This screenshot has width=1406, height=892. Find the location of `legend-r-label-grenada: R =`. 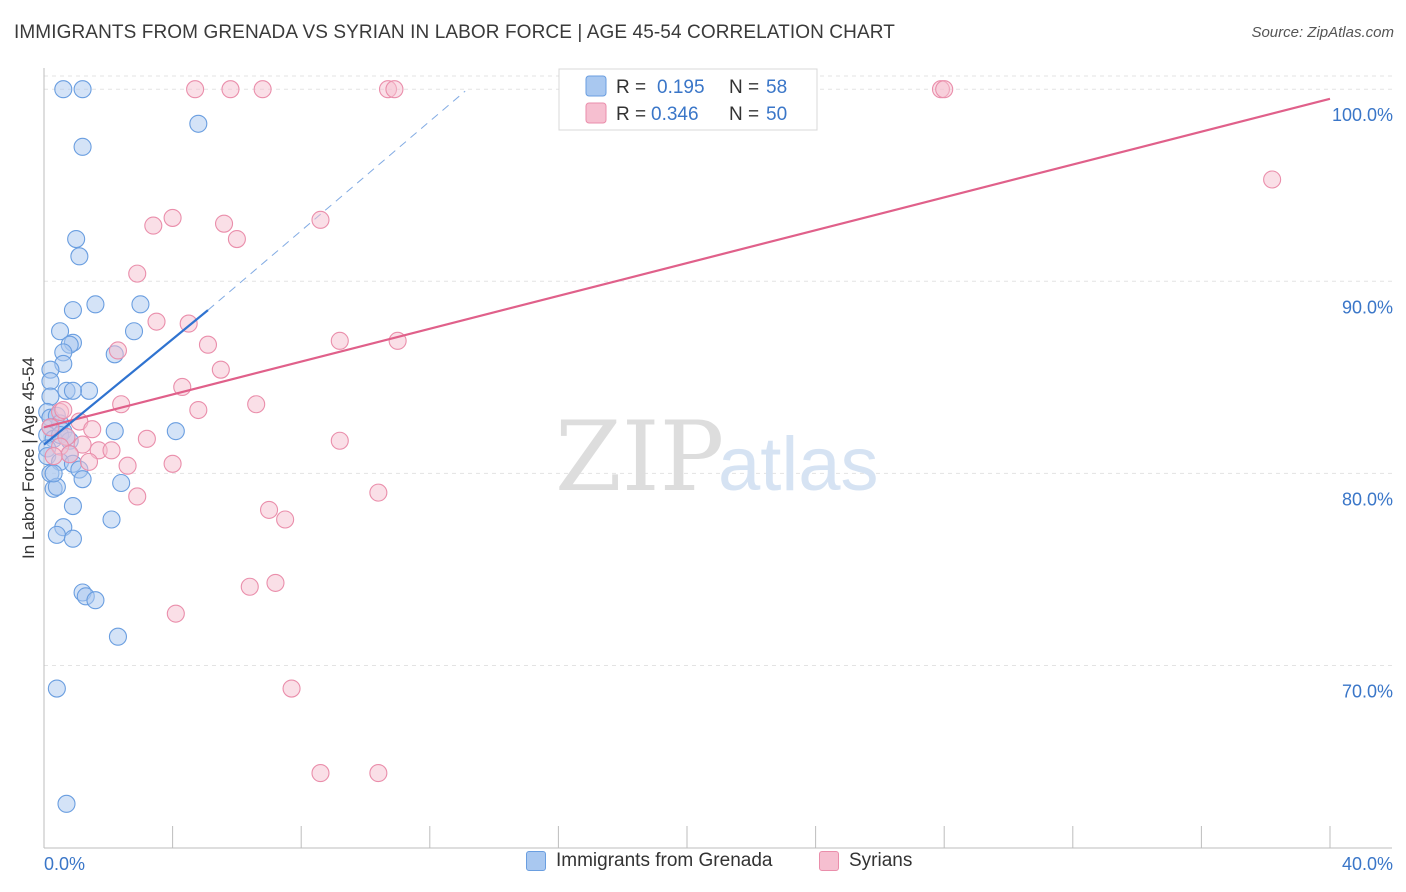

legend-r-label-grenada: R = is located at coordinates (631, 87).